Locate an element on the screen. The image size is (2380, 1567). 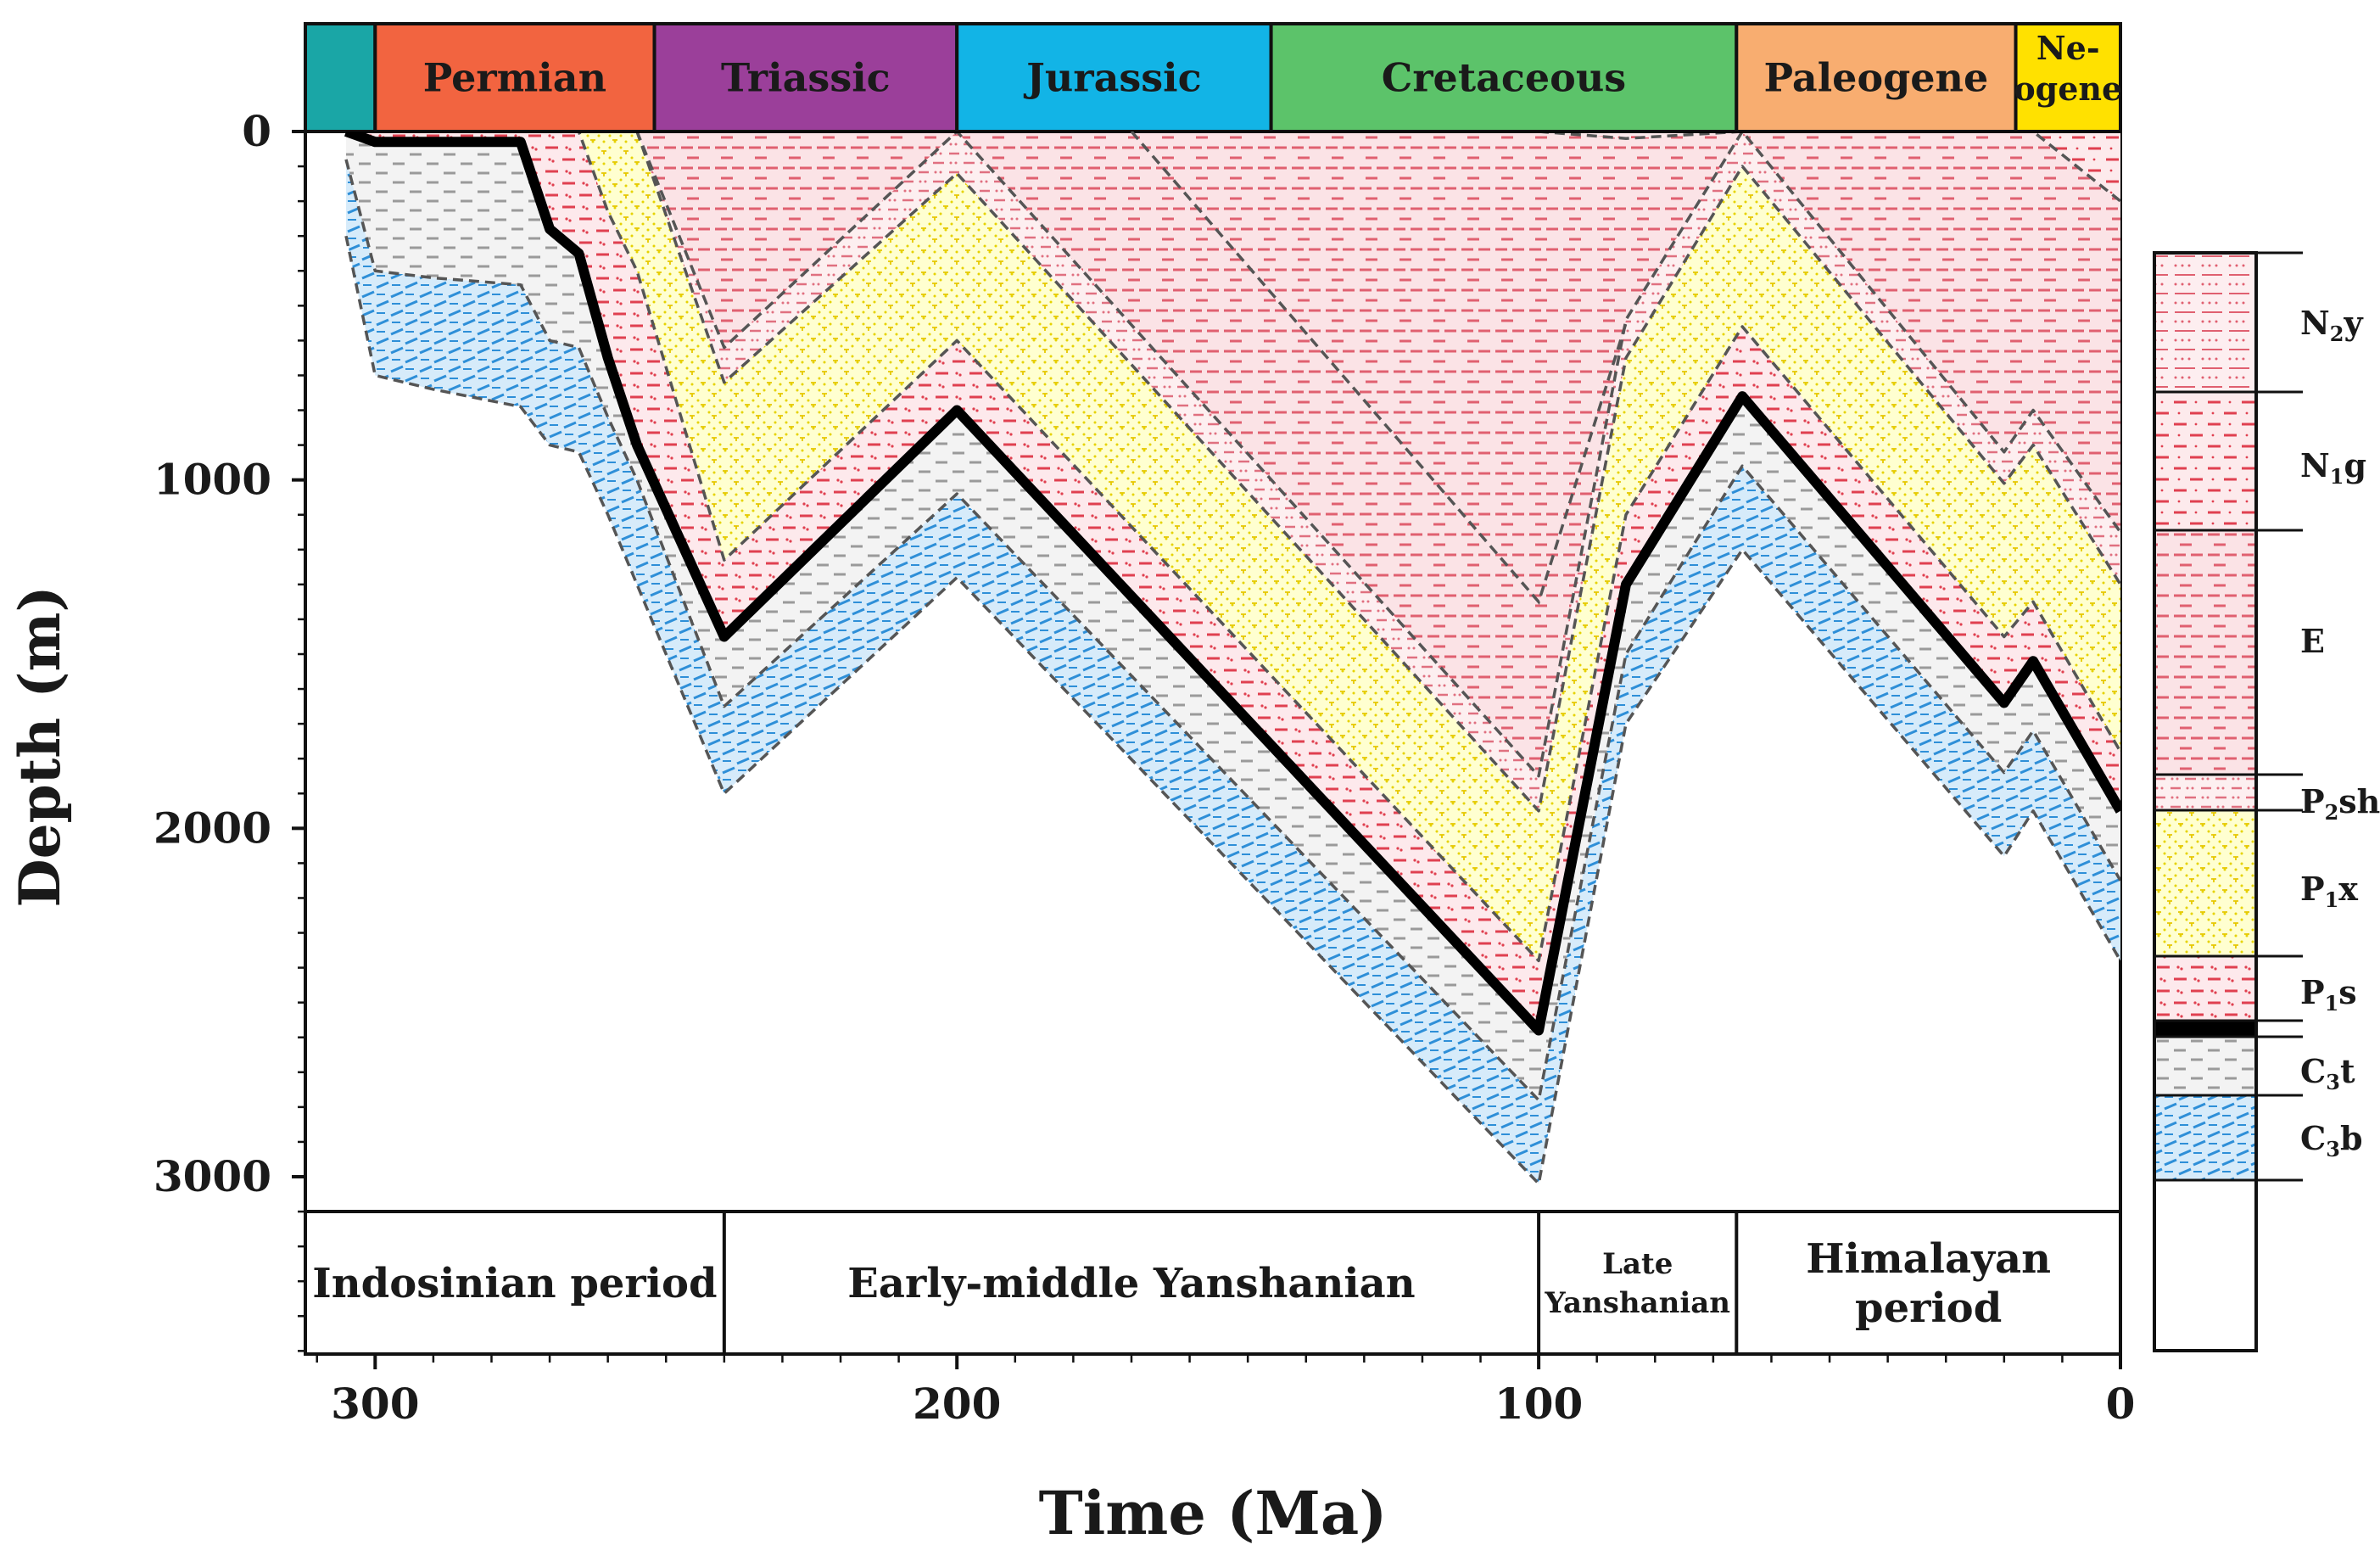
legend-swatch-p1x is located at coordinates (2205, 883).